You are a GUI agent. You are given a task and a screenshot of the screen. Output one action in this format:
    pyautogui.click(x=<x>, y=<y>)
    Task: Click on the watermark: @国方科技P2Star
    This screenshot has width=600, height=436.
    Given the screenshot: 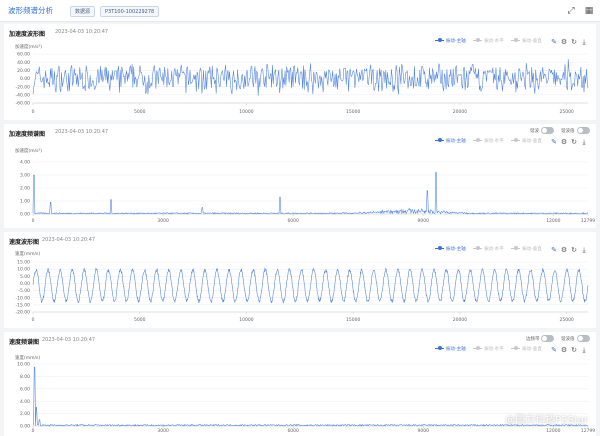 What is the action you would take?
    pyautogui.click(x=546, y=420)
    